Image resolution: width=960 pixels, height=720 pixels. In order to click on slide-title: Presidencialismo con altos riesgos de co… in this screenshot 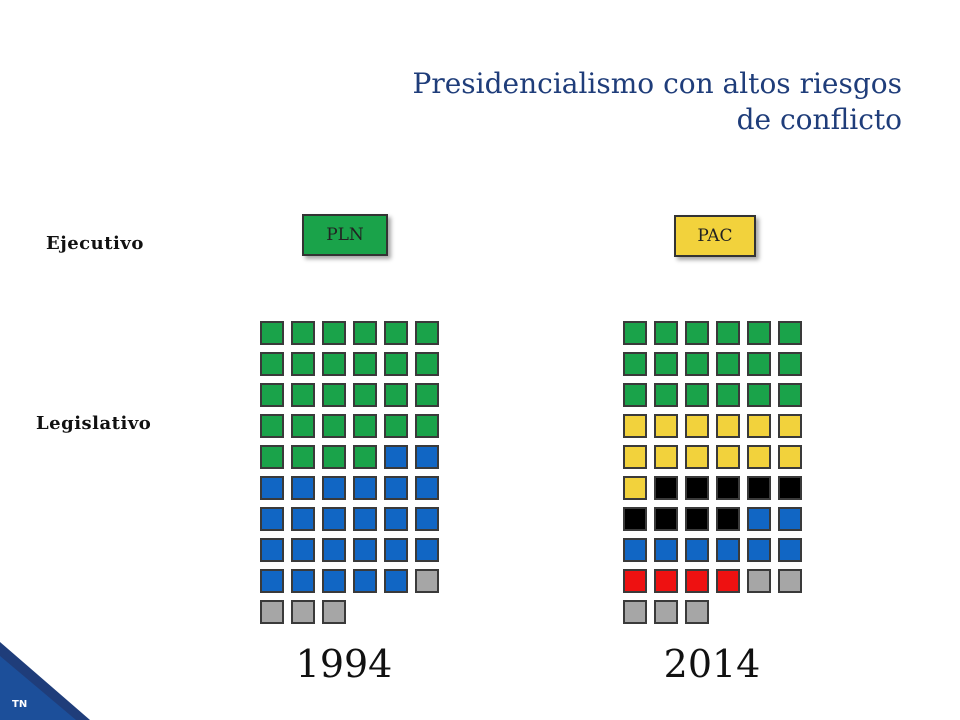, I will do `click(658, 102)`.